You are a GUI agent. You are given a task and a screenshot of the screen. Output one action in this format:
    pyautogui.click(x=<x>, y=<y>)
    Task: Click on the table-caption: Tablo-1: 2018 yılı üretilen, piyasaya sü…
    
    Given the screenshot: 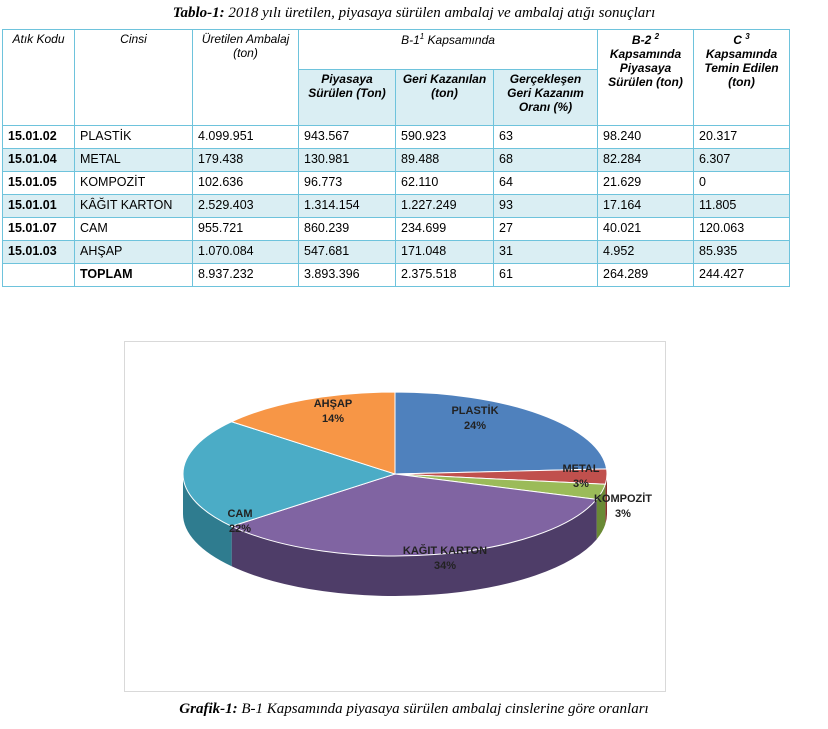 What is the action you would take?
    pyautogui.click(x=414, y=13)
    